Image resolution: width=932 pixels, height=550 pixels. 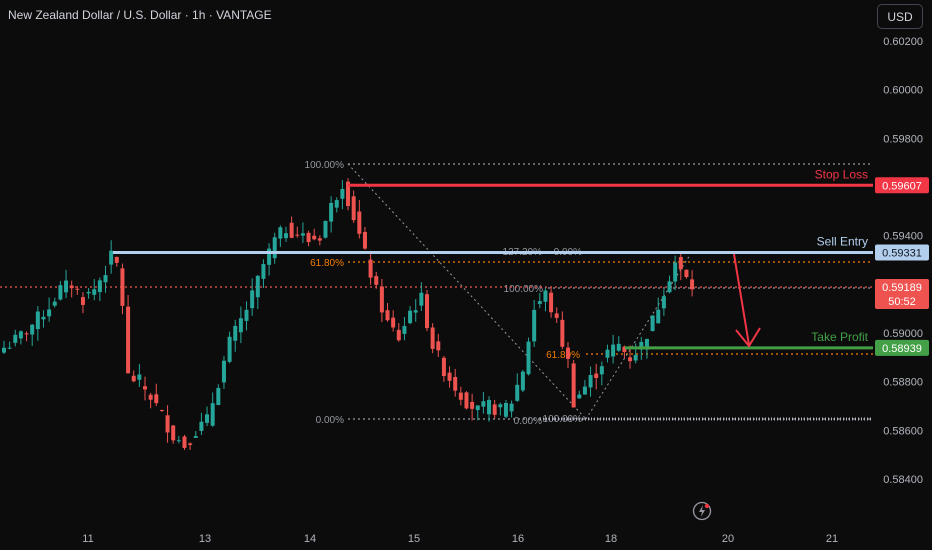 What do you see at coordinates (841, 174) in the screenshot?
I see `stop-loss-label: Stop Loss` at bounding box center [841, 174].